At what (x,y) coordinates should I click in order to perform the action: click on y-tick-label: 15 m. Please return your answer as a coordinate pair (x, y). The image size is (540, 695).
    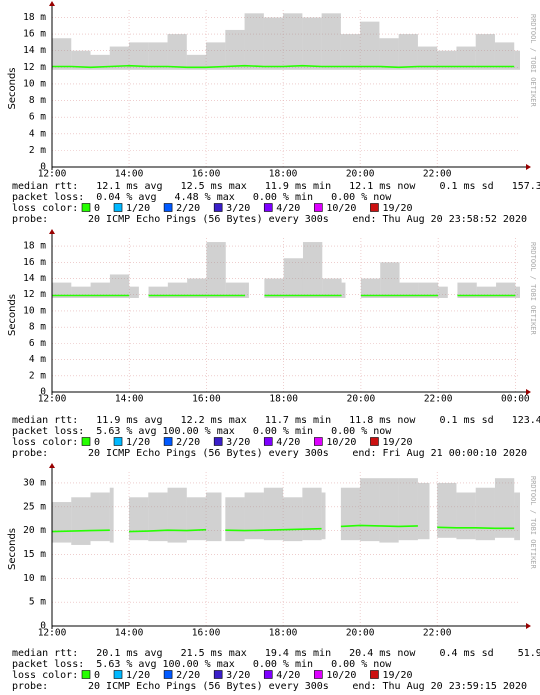
    Looking at the image, I should click on (34, 554).